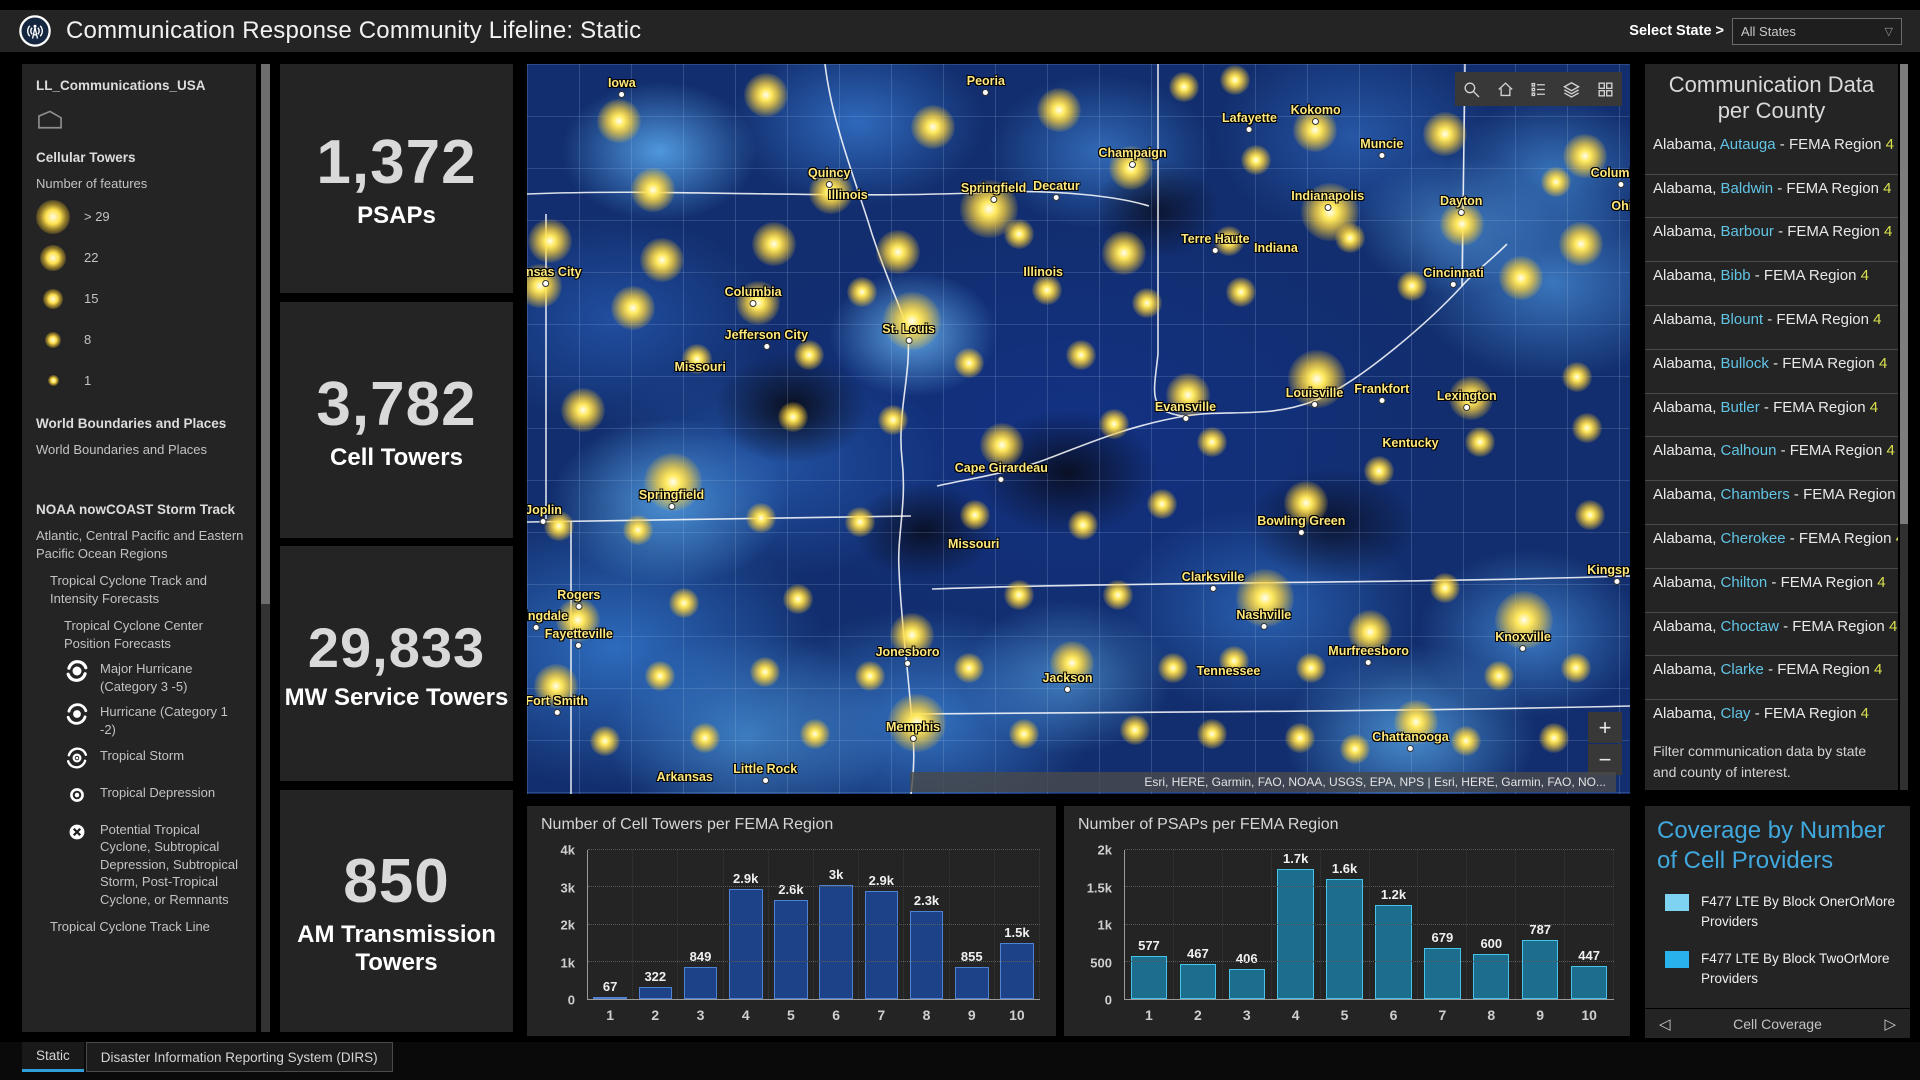 Image resolution: width=1920 pixels, height=1080 pixels. What do you see at coordinates (1538, 89) in the screenshot?
I see `legend-list-icon` at bounding box center [1538, 89].